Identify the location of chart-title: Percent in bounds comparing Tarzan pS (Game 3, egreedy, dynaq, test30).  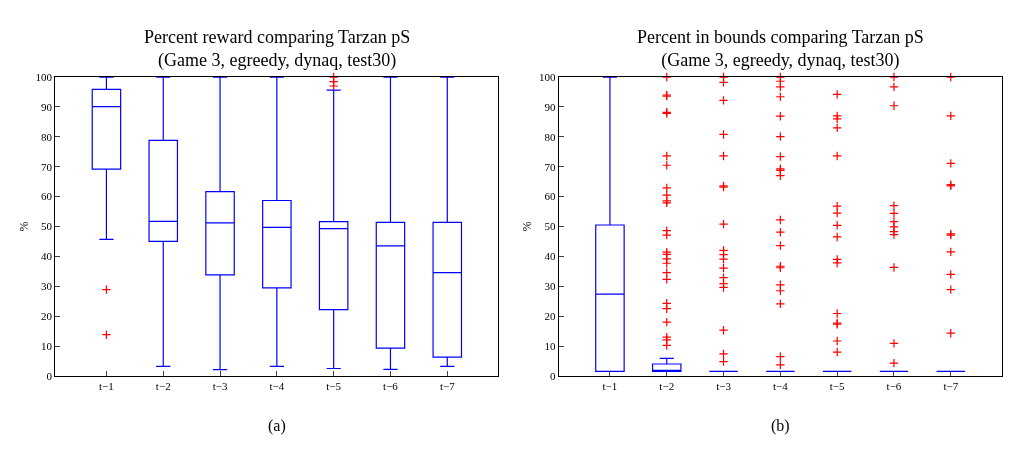
(780, 49).